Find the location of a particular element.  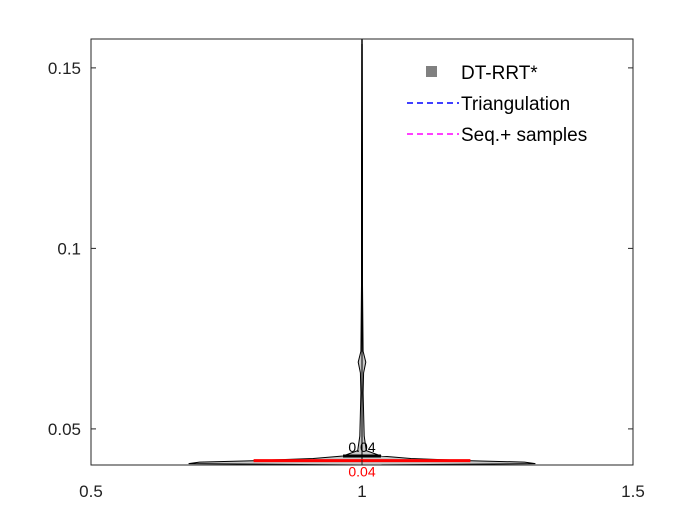

legend-entry: DT-RRT* is located at coordinates (482, 73).